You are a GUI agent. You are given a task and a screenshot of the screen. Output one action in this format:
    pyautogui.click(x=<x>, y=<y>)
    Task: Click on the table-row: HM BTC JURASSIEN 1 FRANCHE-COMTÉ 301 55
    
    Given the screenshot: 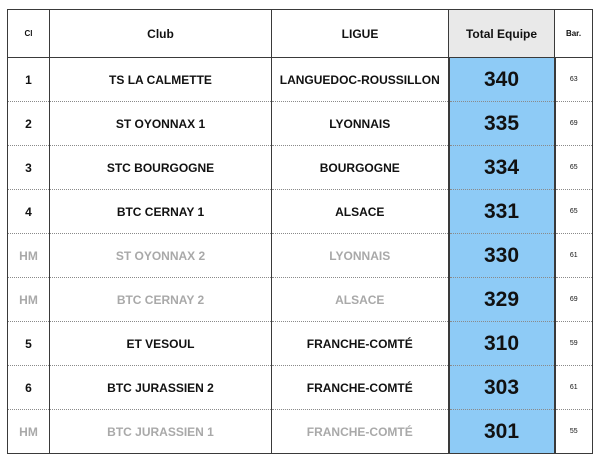 What is the action you would take?
    pyautogui.click(x=300, y=431)
    